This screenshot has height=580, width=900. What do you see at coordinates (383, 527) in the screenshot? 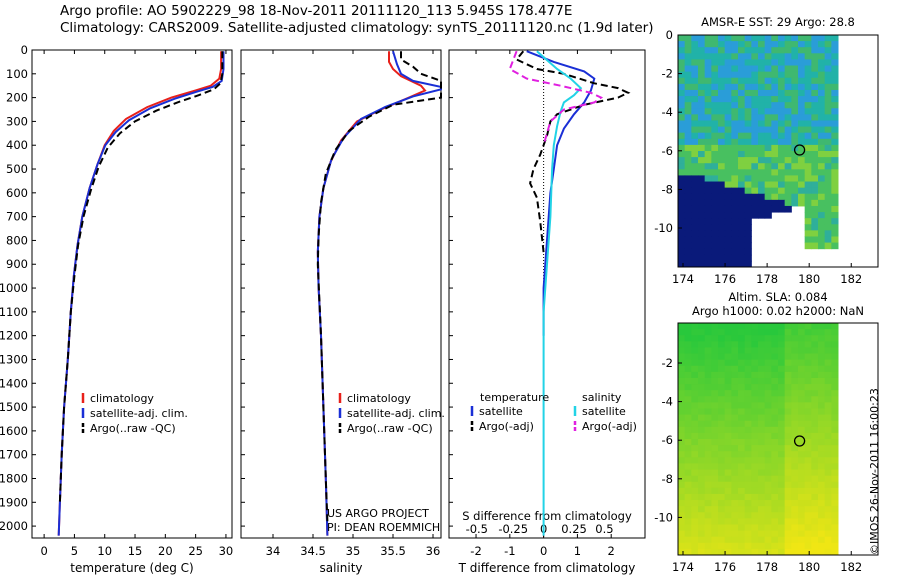
I see `pi-annotation-line2: PI: DEAN ROEMMICH` at bounding box center [383, 527].